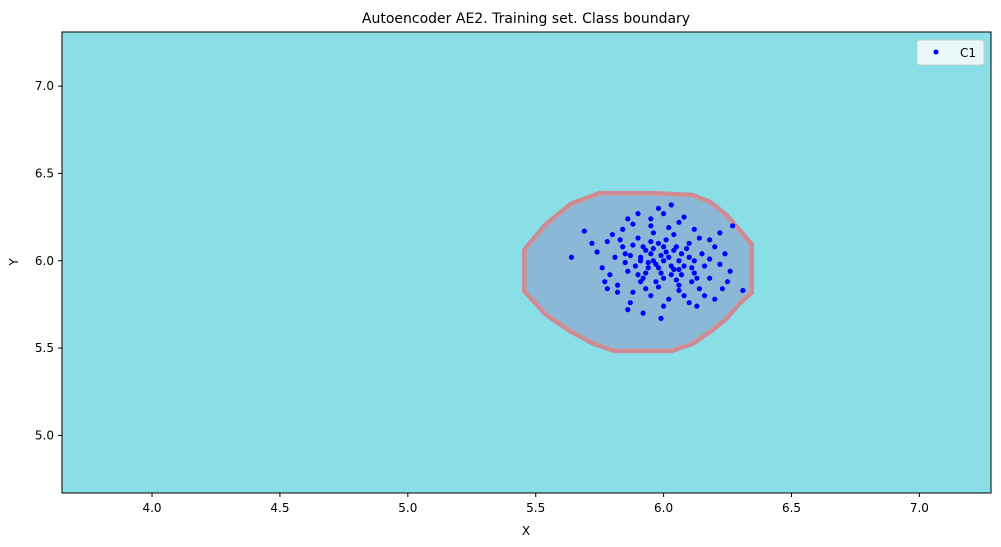  Describe the element at coordinates (44, 348) in the screenshot. I see `y-tick-label: 5.5` at that location.